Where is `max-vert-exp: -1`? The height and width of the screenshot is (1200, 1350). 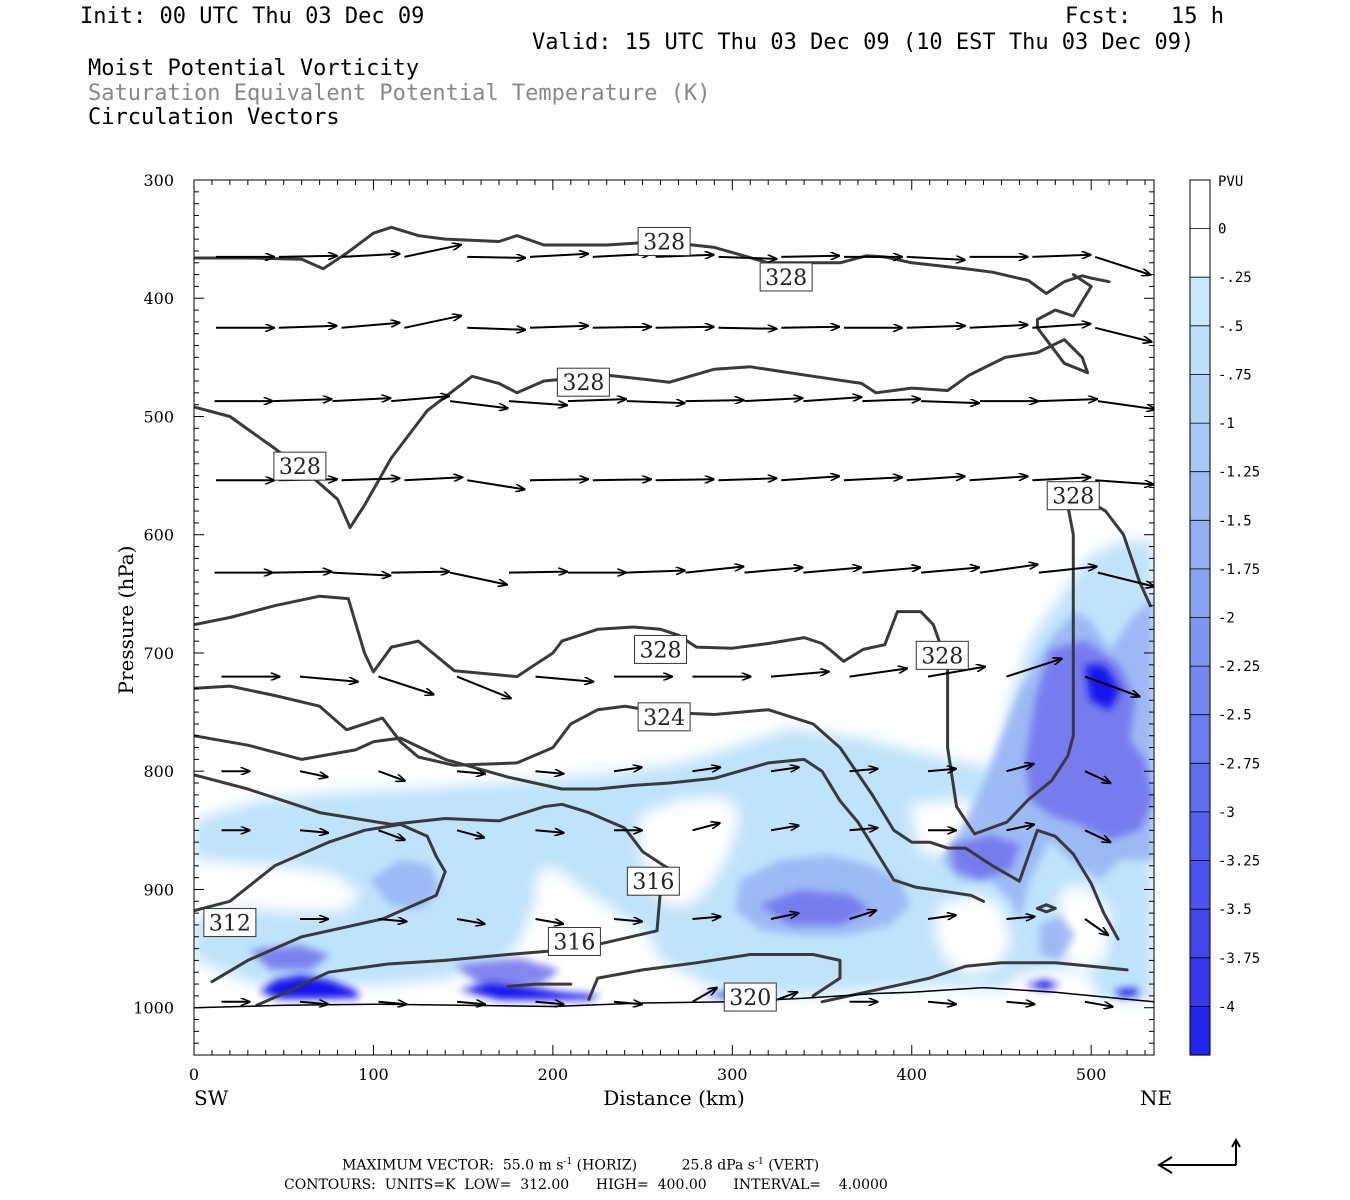 max-vert-exp: -1 is located at coordinates (759, 1162).